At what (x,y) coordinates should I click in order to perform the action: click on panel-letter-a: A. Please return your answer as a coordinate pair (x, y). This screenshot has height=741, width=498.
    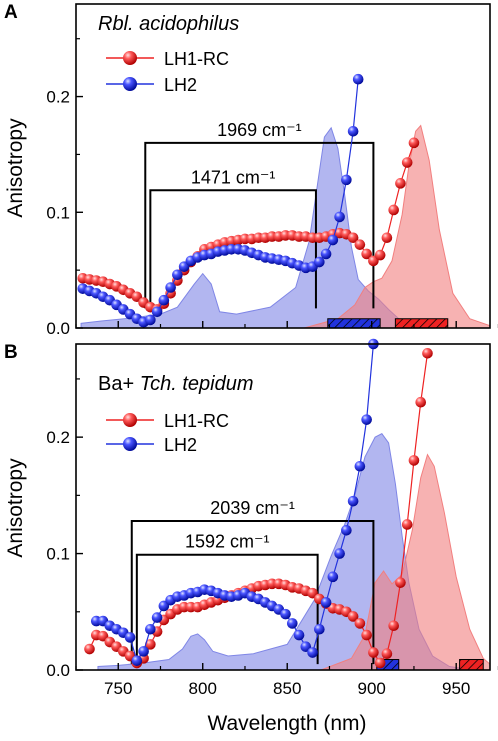
    Looking at the image, I should click on (11, 12).